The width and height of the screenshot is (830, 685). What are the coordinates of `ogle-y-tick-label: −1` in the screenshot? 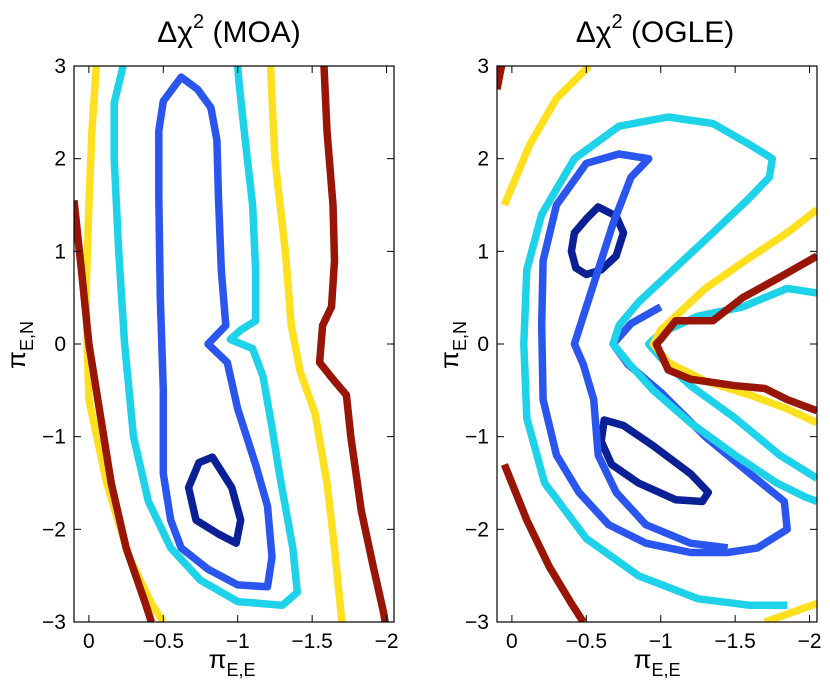 It's located at (477, 437).